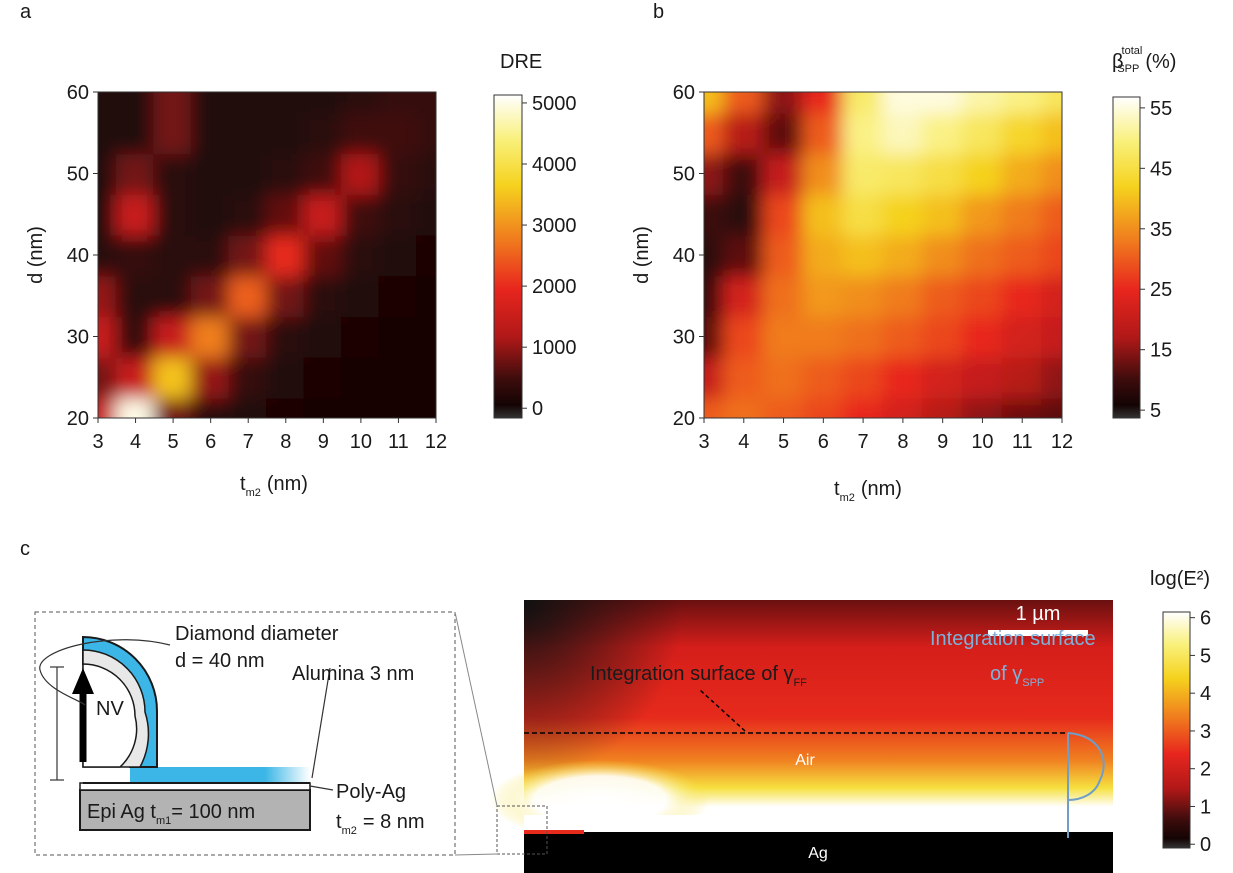  I want to click on x-tick-label: 12, so click(436, 442).